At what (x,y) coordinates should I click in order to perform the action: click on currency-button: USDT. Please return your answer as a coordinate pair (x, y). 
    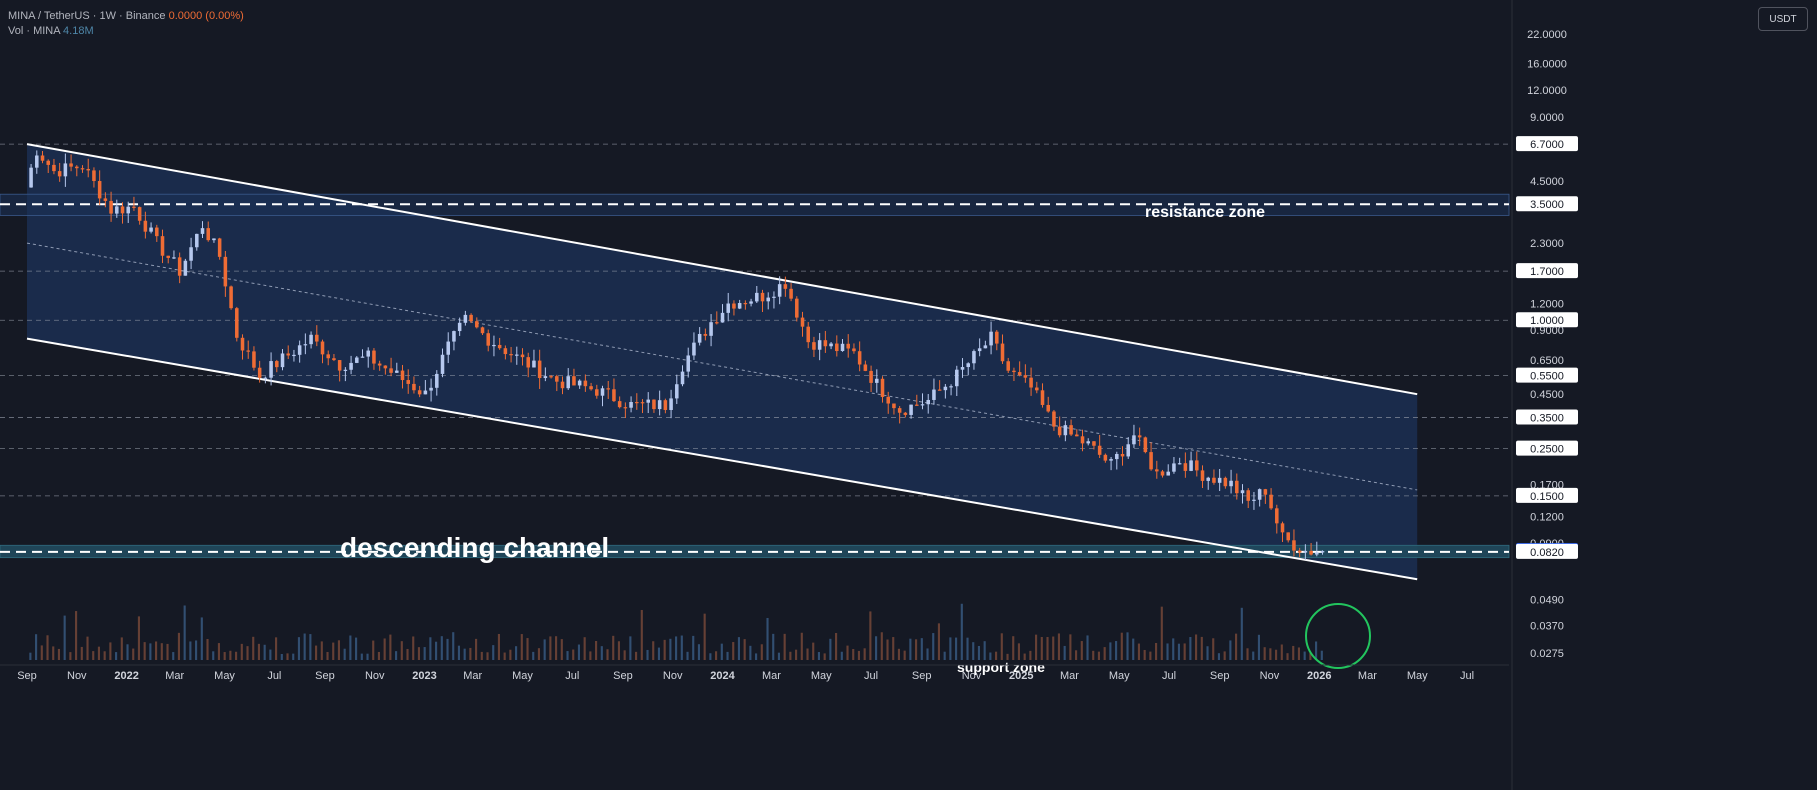
    Looking at the image, I should click on (1783, 19).